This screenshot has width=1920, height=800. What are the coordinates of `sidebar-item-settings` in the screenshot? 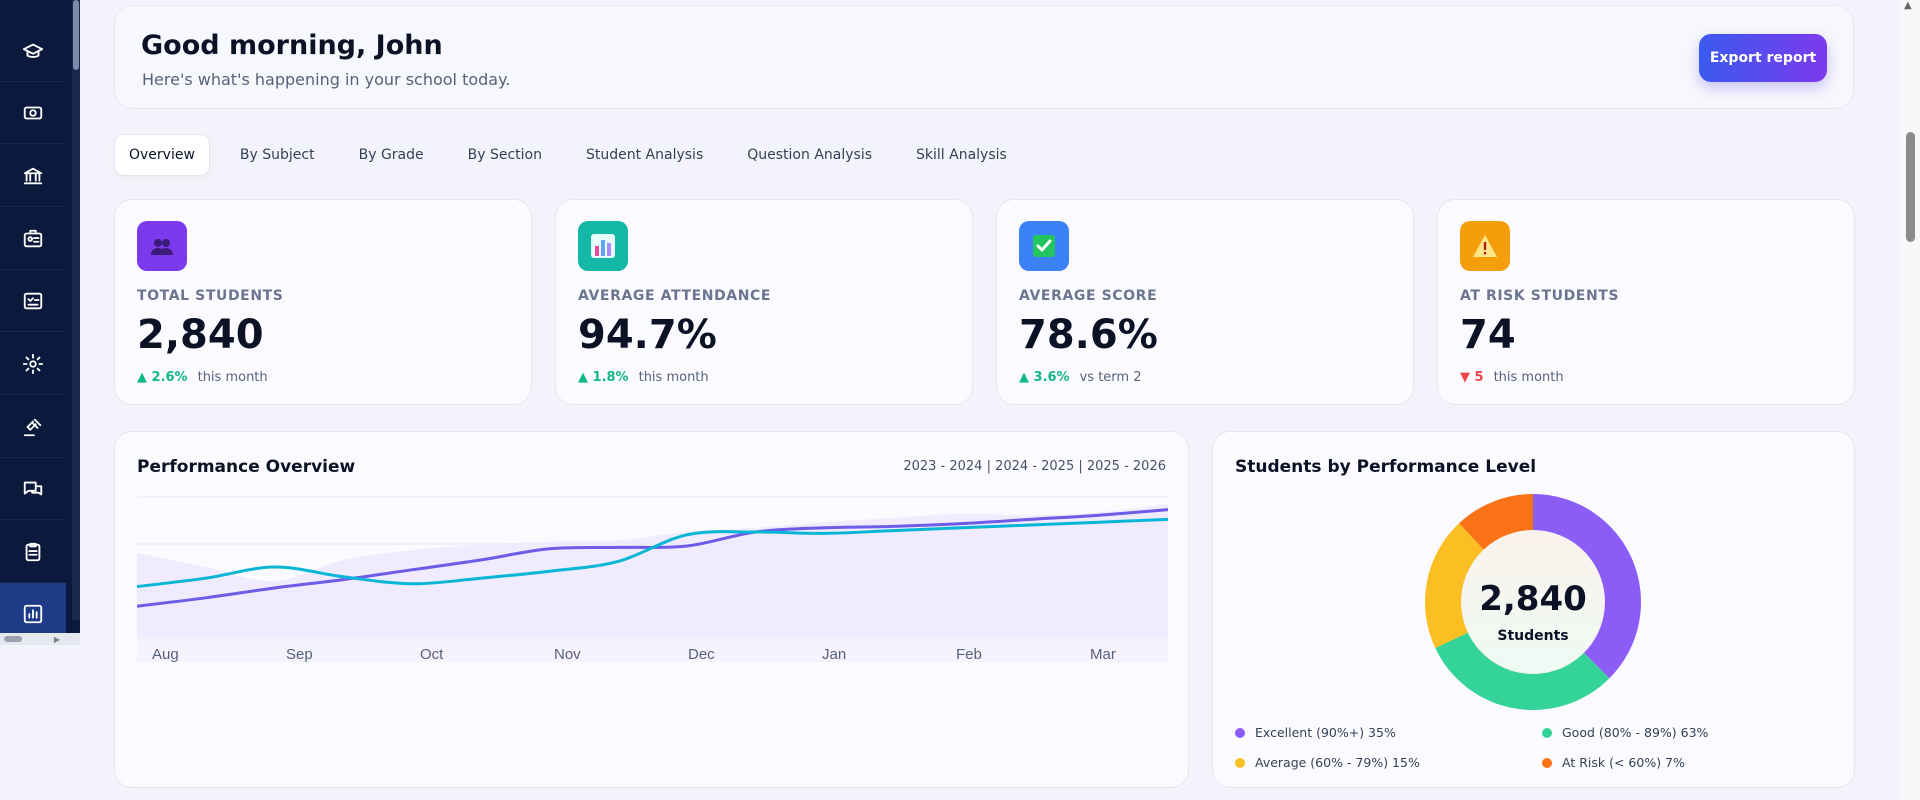 It's located at (33, 364).